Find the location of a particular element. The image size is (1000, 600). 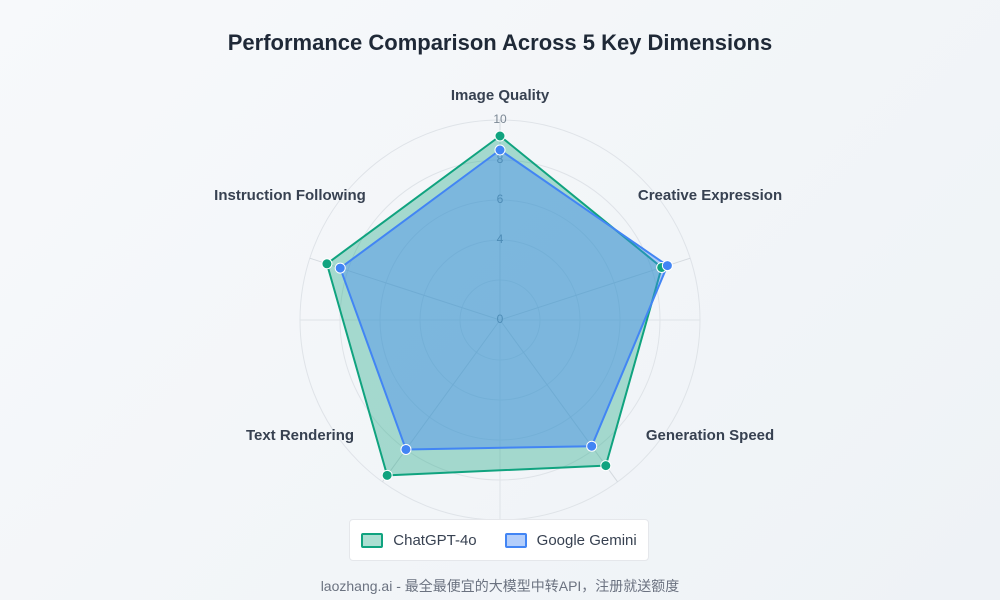

tick-label-6: 6 is located at coordinates (500, 199).